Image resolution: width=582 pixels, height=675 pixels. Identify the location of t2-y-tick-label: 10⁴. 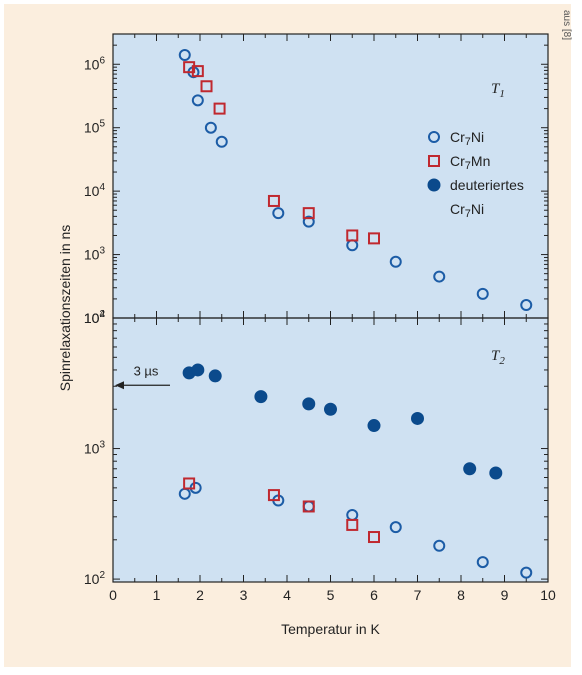
(95, 317).